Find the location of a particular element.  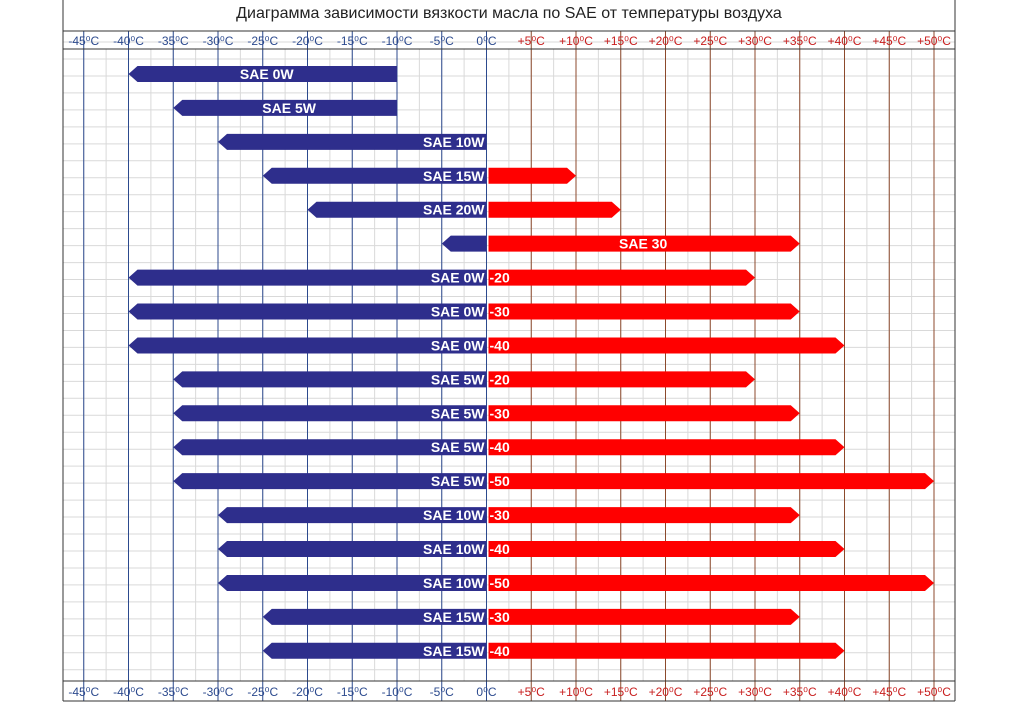

tick-label-top: 0⁰C is located at coordinates (486, 41).